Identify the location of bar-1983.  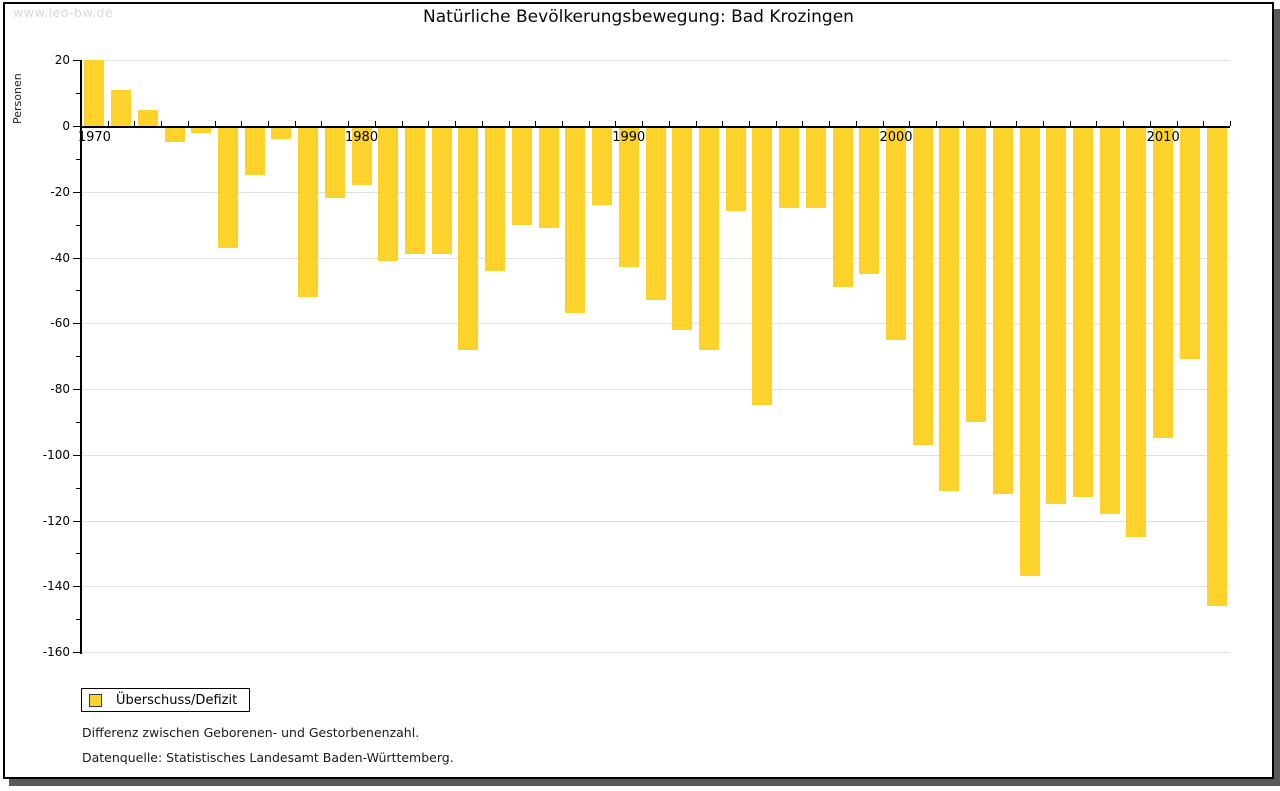
(441, 190).